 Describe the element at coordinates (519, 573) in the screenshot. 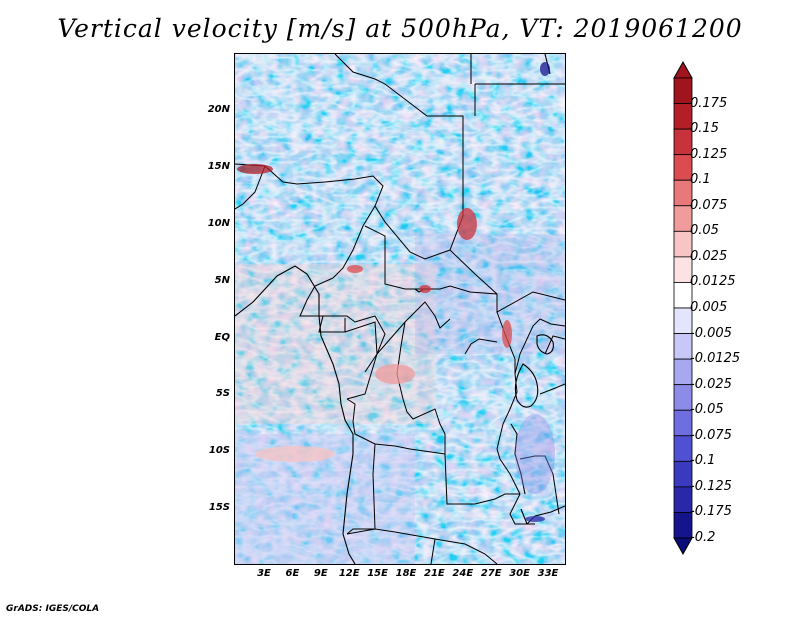

I see `lon-tick-9: 30E` at that location.